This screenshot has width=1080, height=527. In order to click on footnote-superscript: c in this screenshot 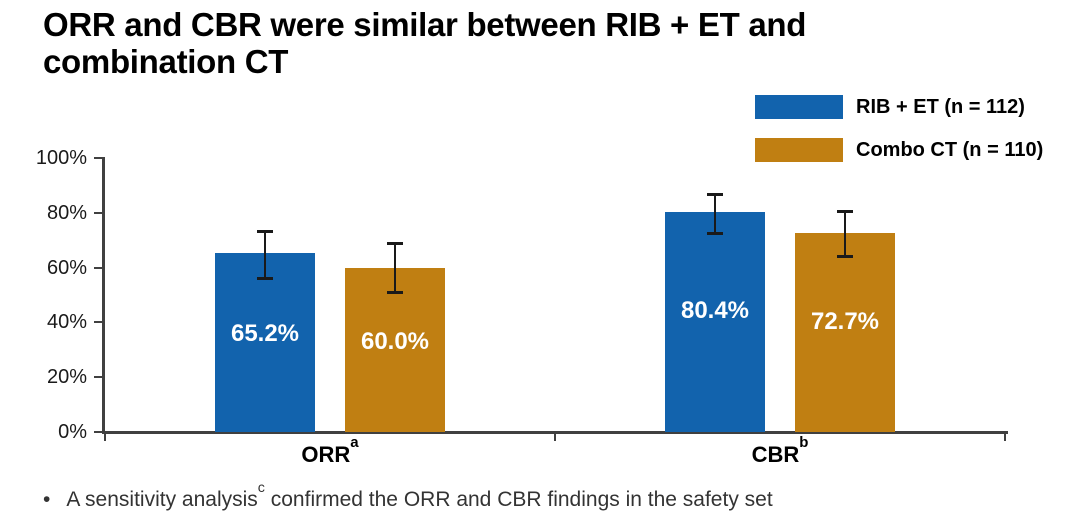, I will do `click(261, 487)`.